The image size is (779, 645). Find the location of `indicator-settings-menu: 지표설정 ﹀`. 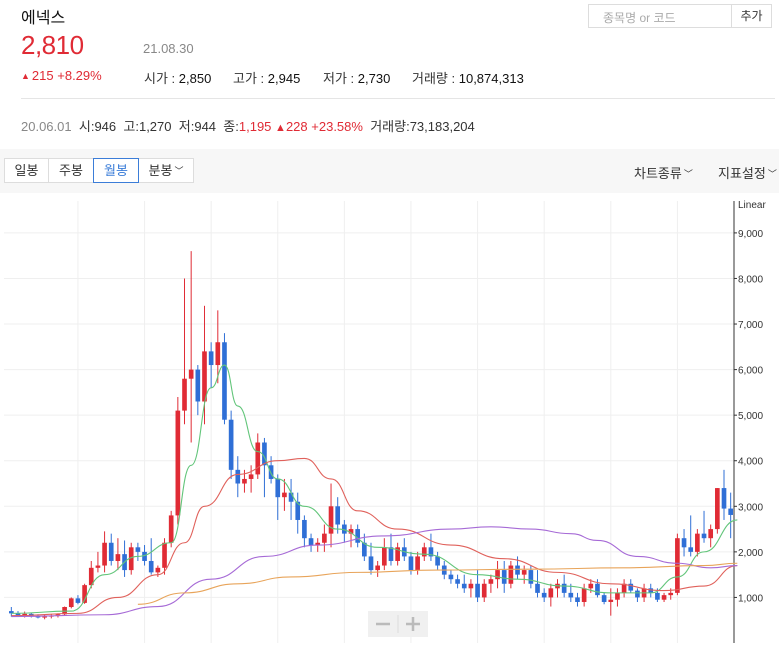

indicator-settings-menu: 지표설정 ﹀ is located at coordinates (747, 173).